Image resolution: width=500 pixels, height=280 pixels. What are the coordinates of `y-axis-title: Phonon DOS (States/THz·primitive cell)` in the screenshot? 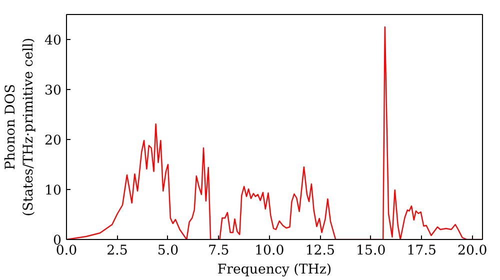 It's located at (20, 127).